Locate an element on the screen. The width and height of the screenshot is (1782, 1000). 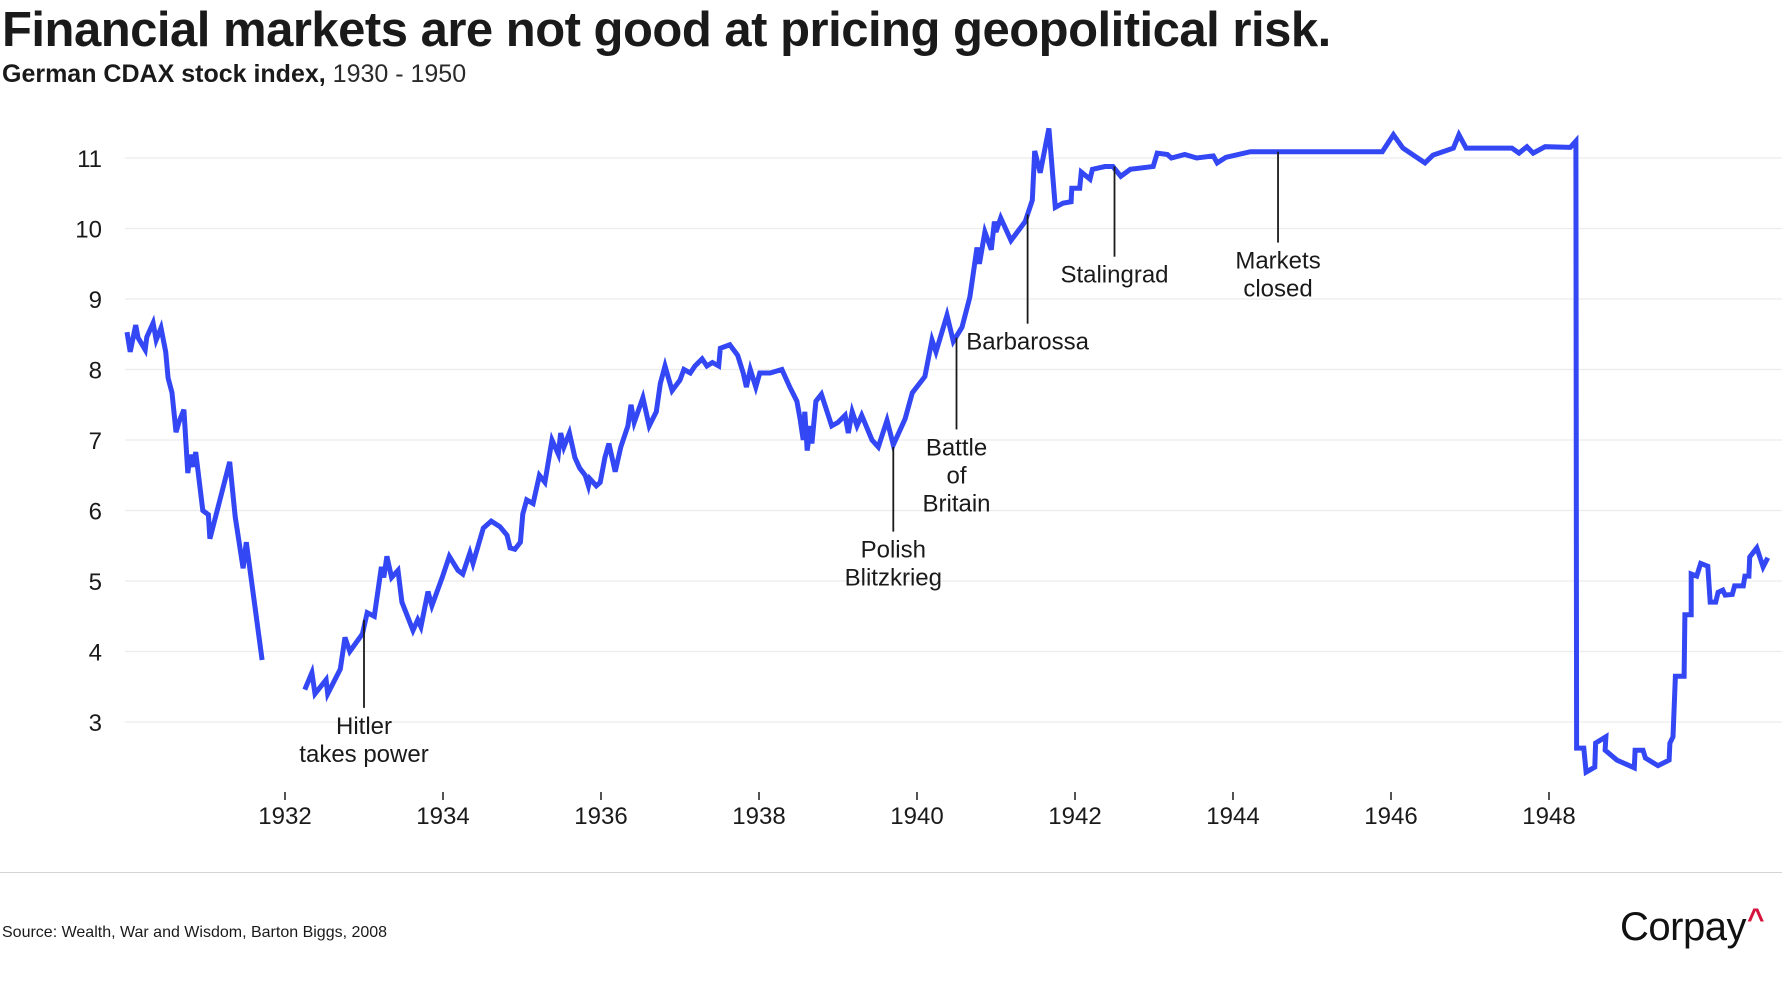
logo-caret-icon: ^ is located at coordinates (1755, 919).